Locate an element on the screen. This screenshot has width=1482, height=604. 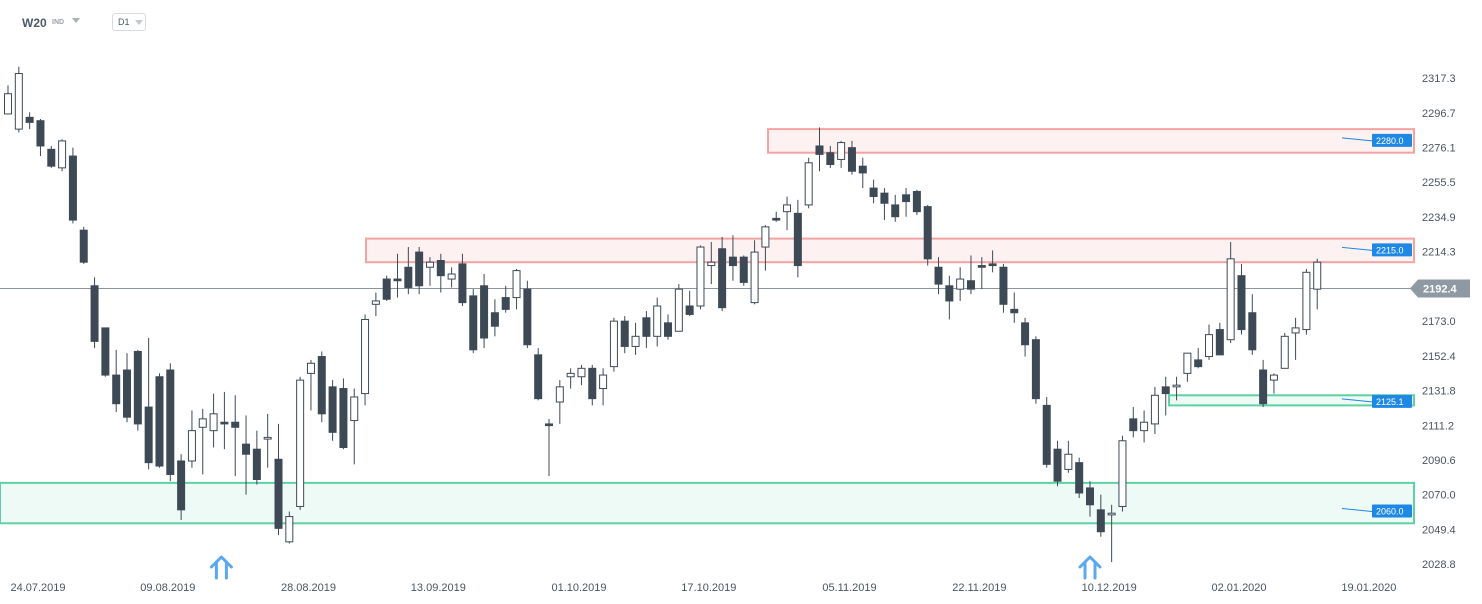
up-arrow-icon is located at coordinates (1090, 567).